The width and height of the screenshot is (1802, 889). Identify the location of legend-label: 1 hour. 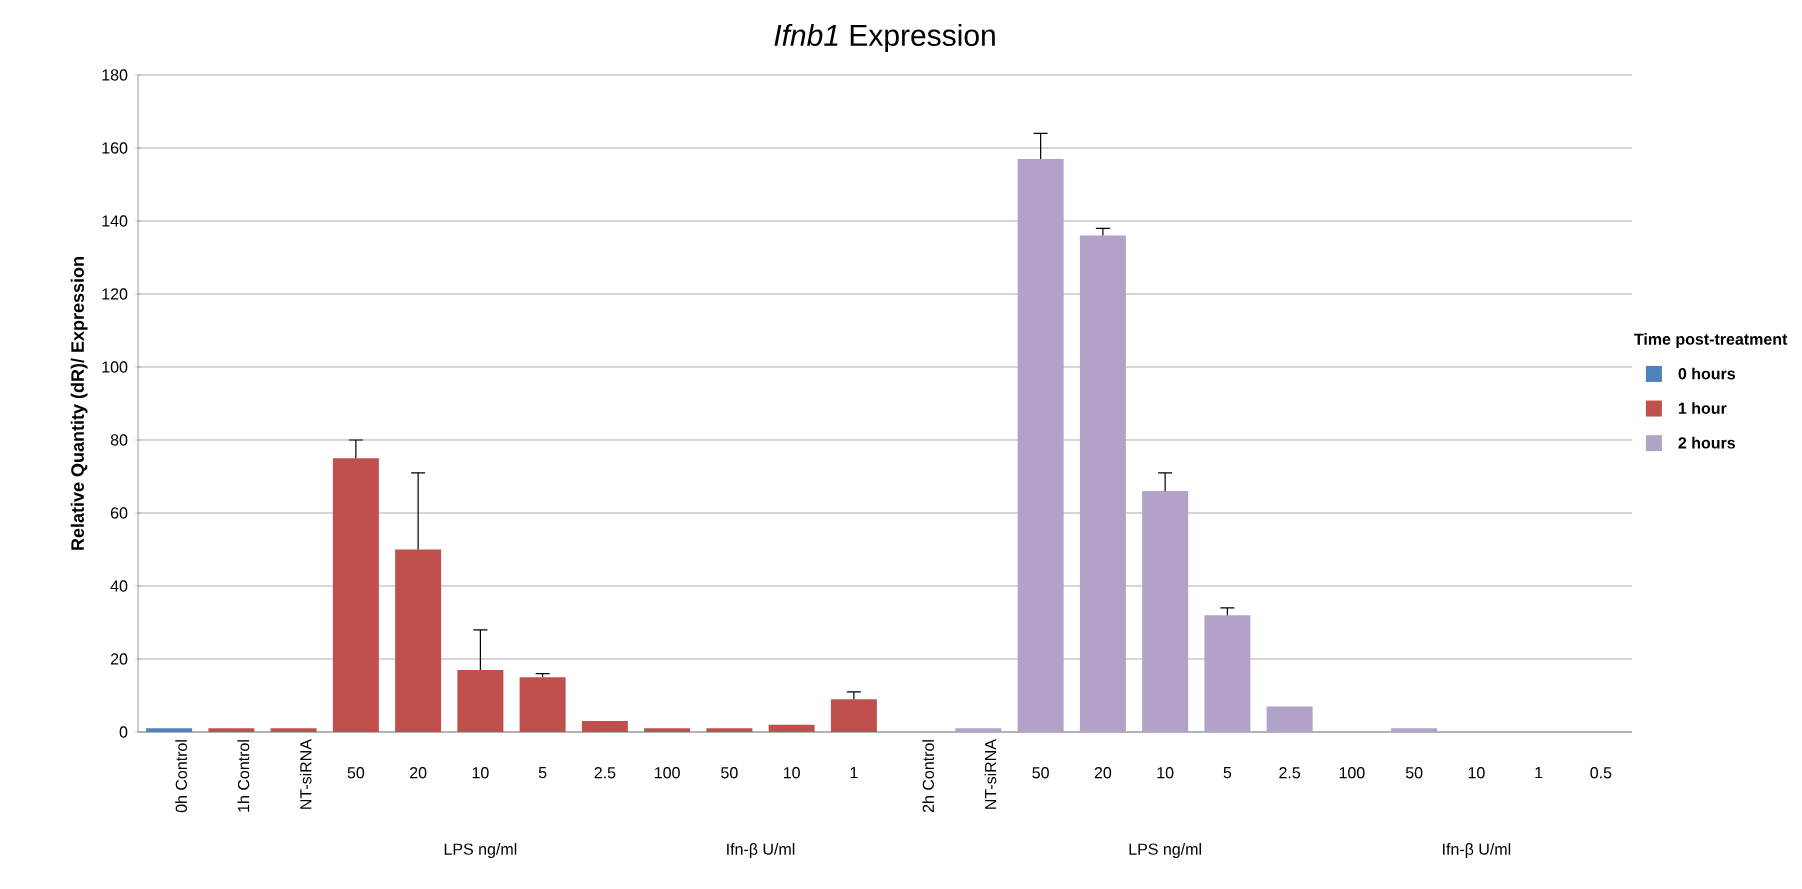
(1702, 408).